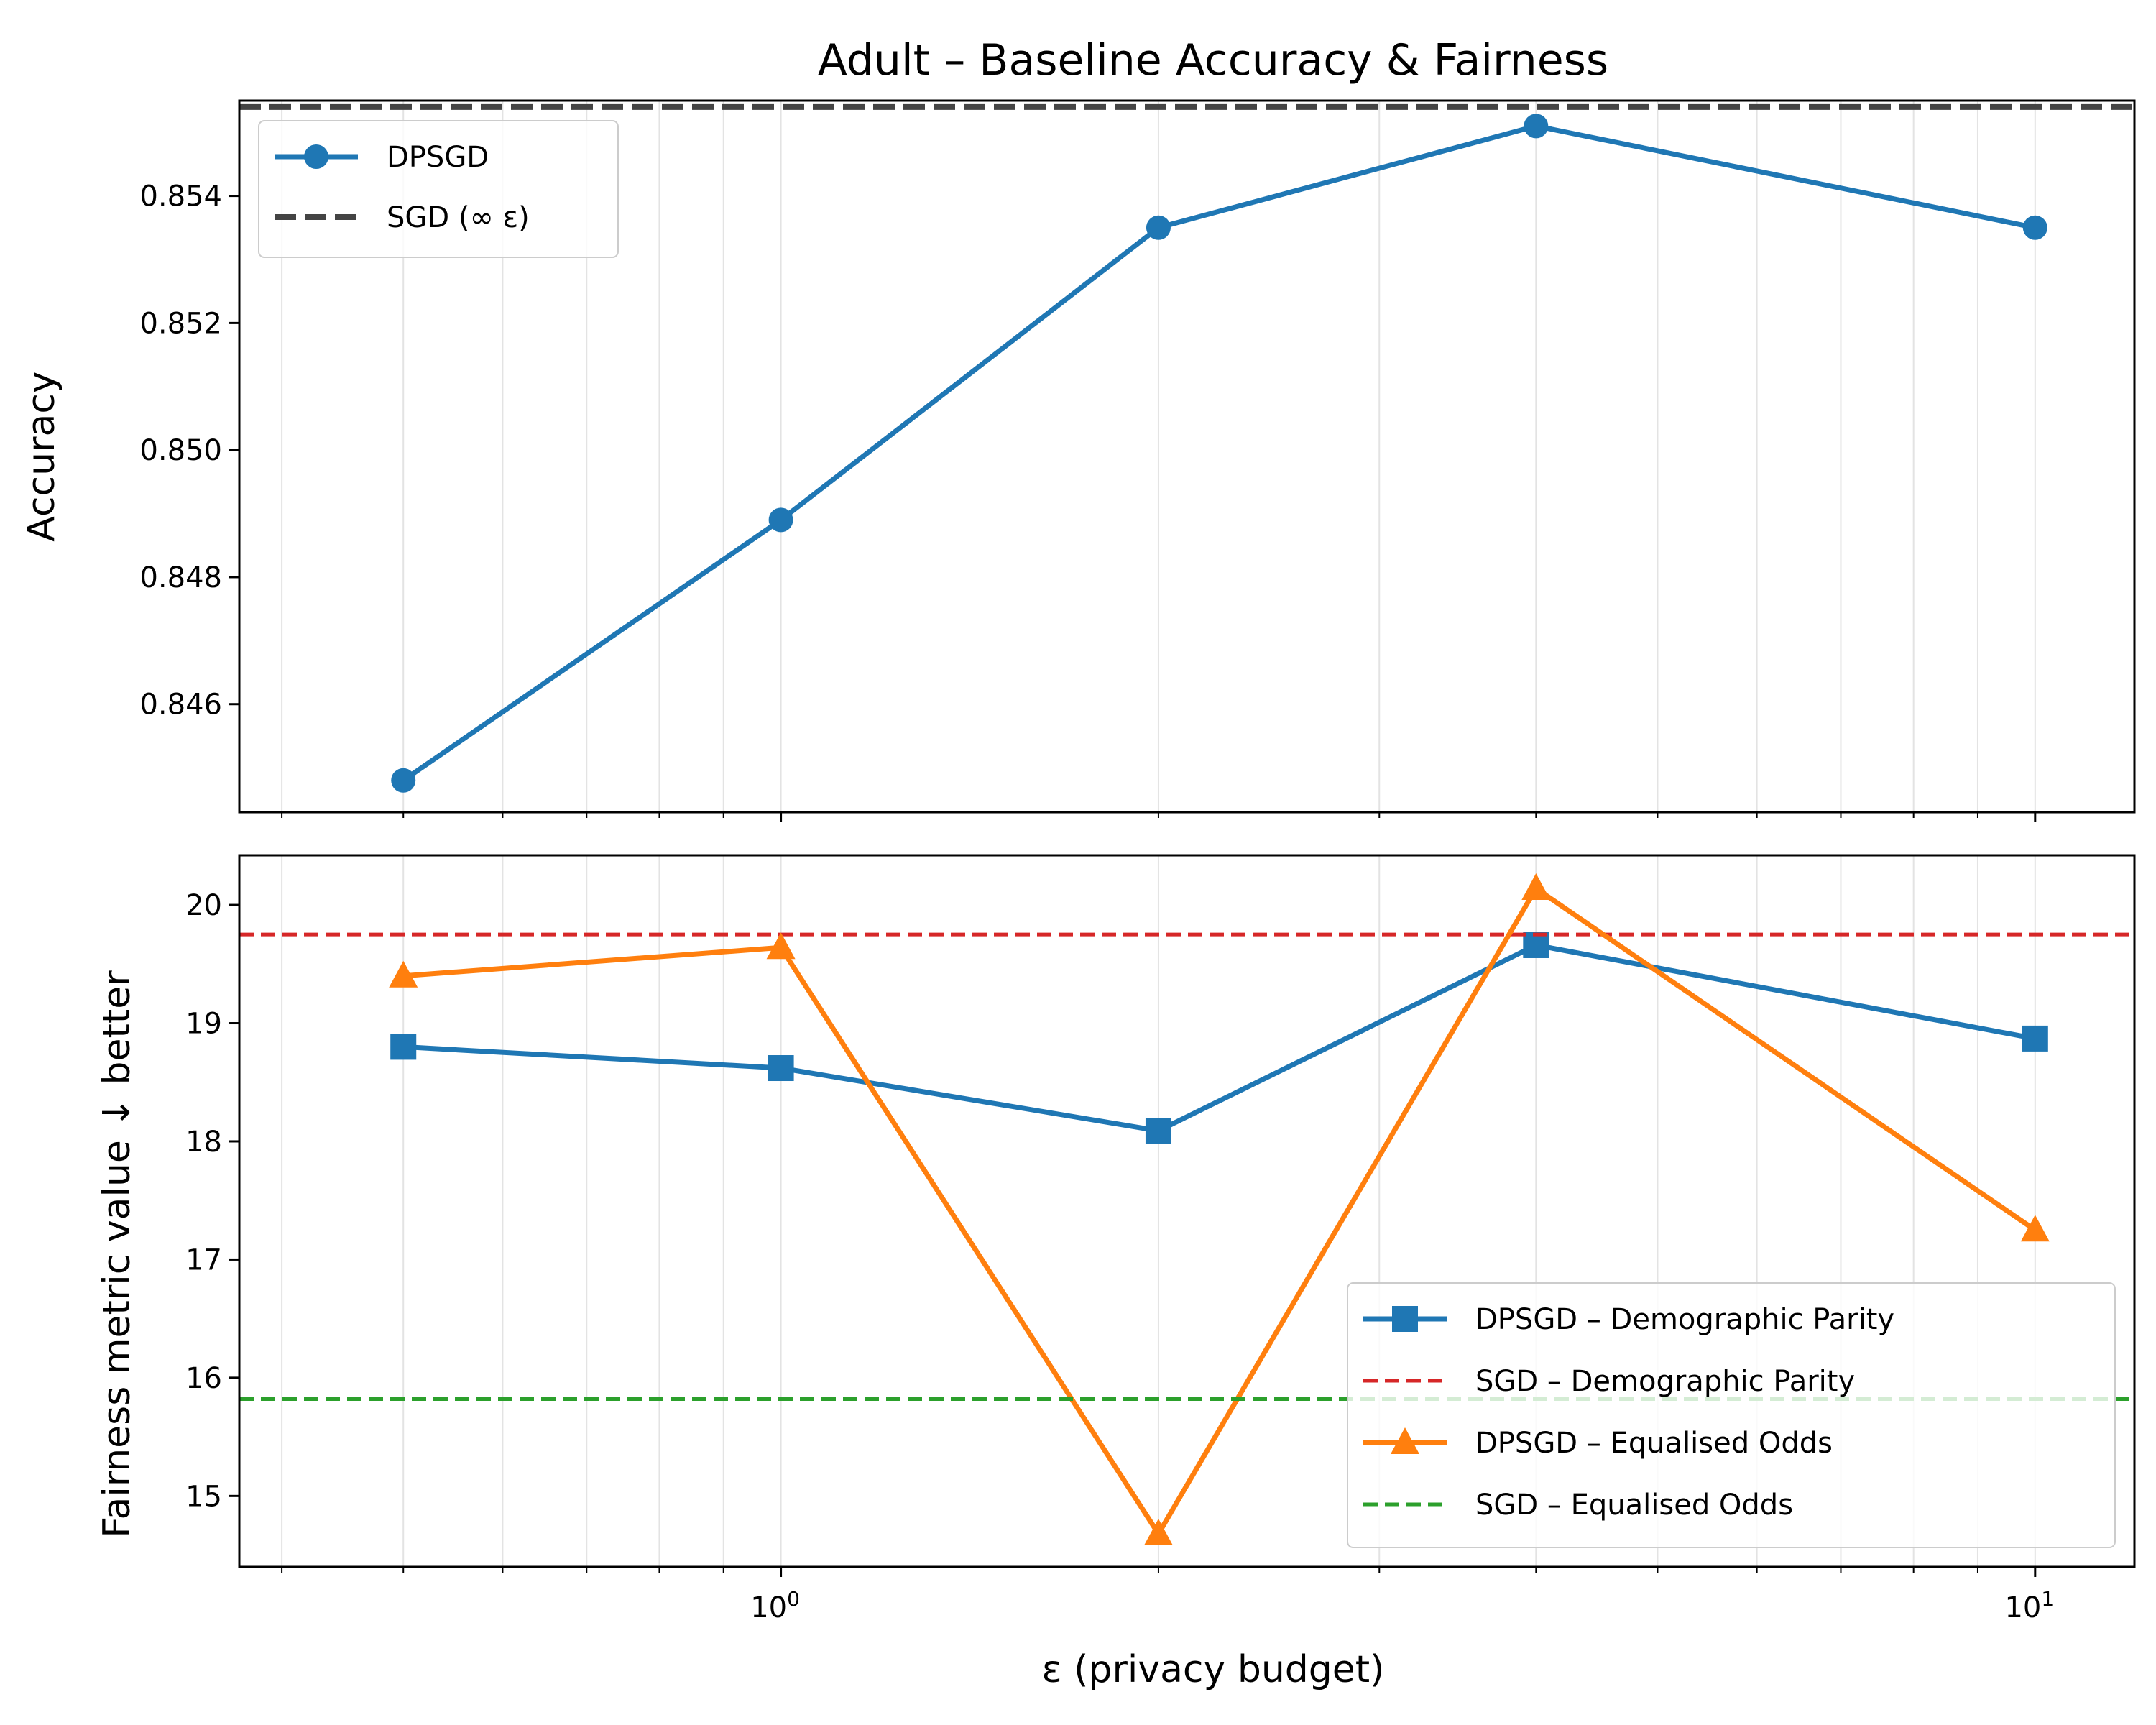 The width and height of the screenshot is (2156, 1725). What do you see at coordinates (438, 157) in the screenshot?
I see `legend-label: DPSGD` at bounding box center [438, 157].